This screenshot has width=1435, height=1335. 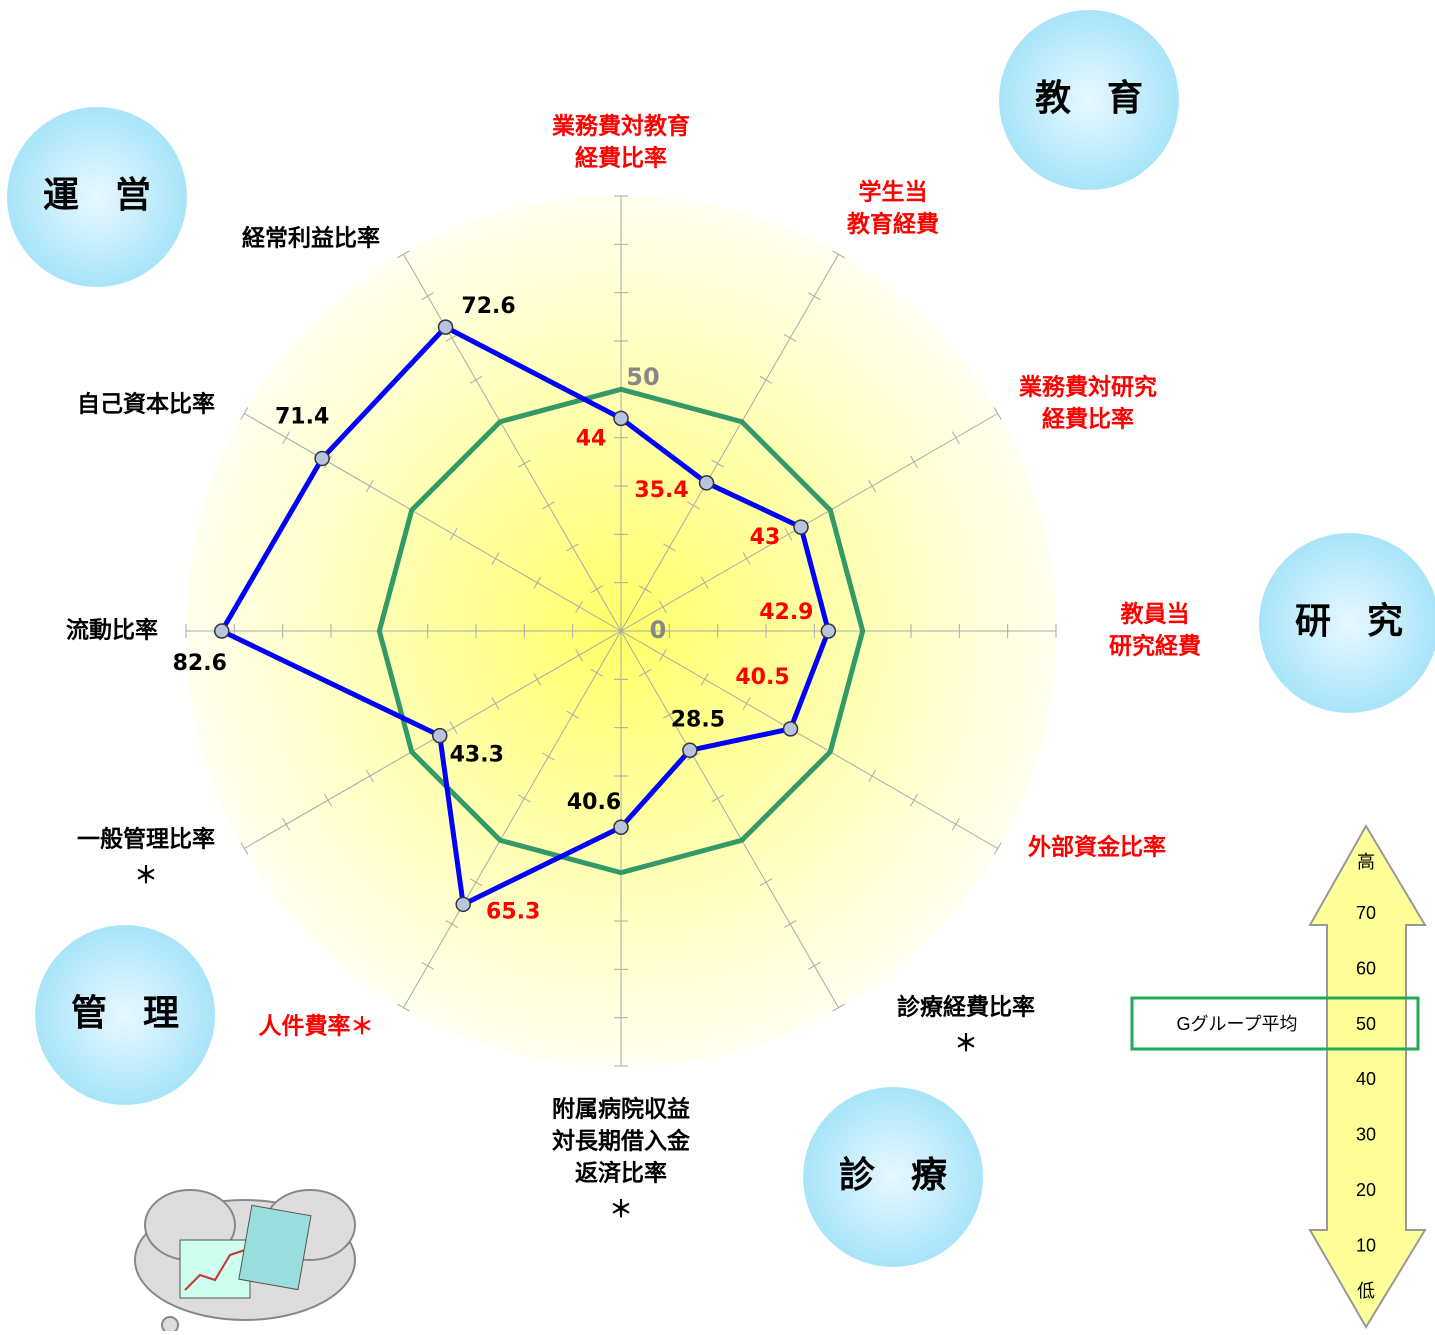 I want to click on average-ring, so click(x=621, y=631).